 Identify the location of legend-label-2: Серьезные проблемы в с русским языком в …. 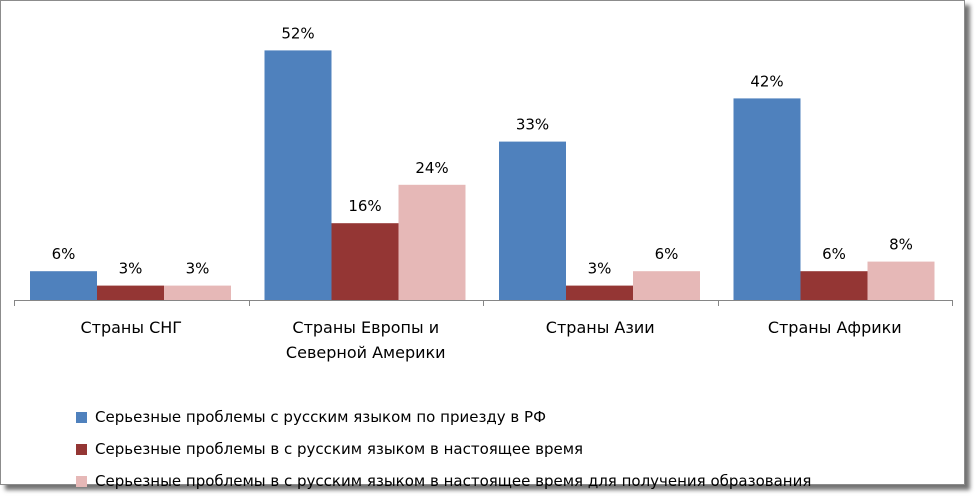
(339, 449).